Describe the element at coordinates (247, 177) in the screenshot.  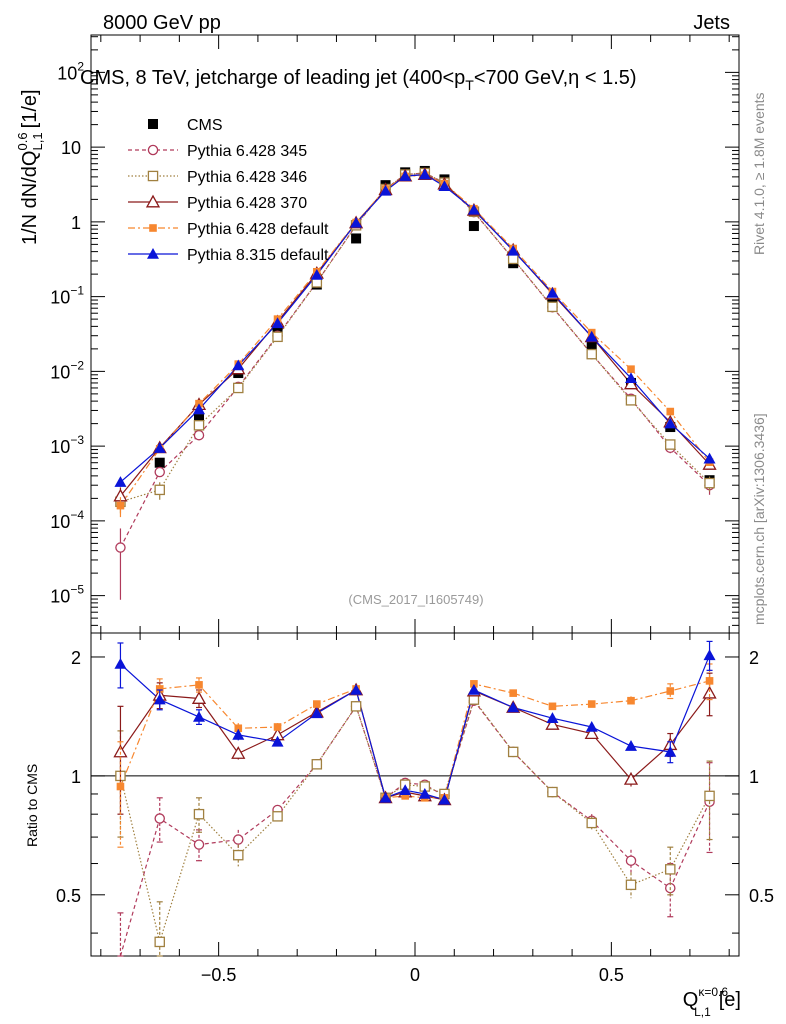
I see `legend-label: Pythia 6.428 346` at that location.